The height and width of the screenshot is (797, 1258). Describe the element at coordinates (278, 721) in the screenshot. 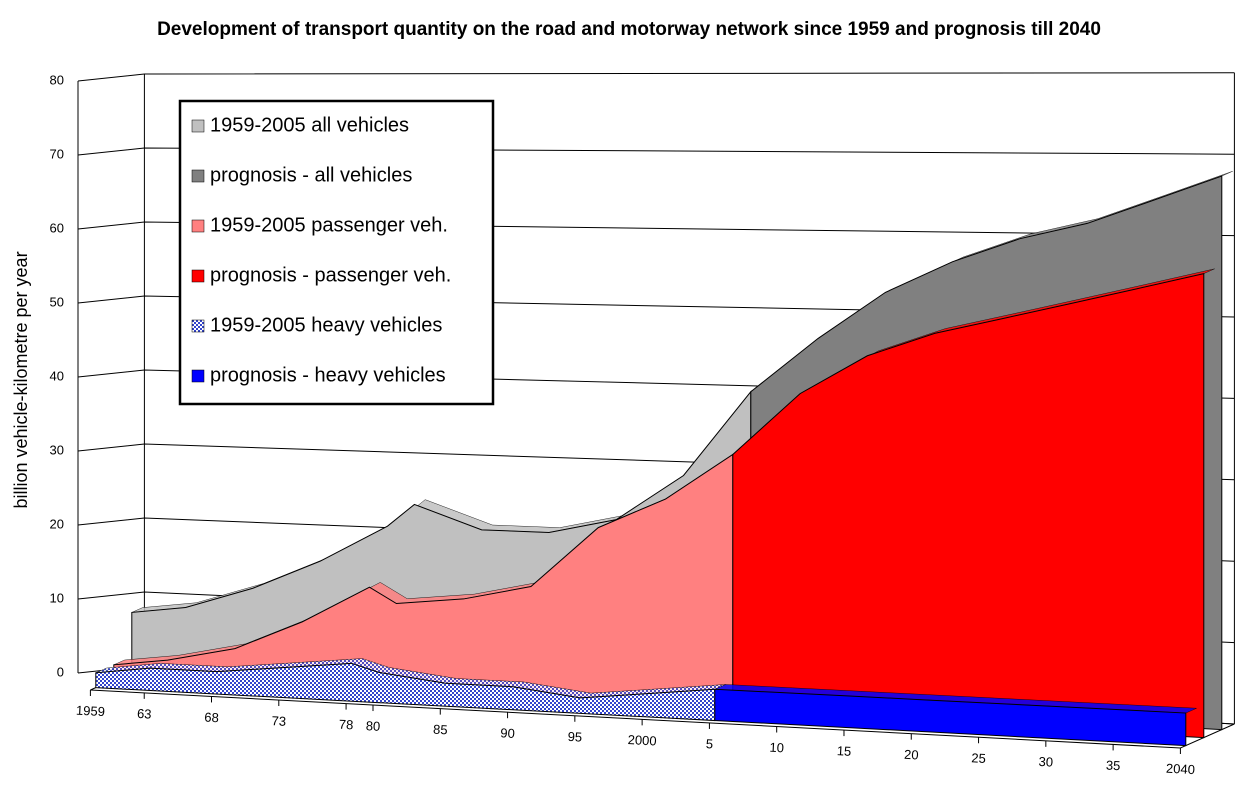

I see `x-tick-label: 73` at that location.